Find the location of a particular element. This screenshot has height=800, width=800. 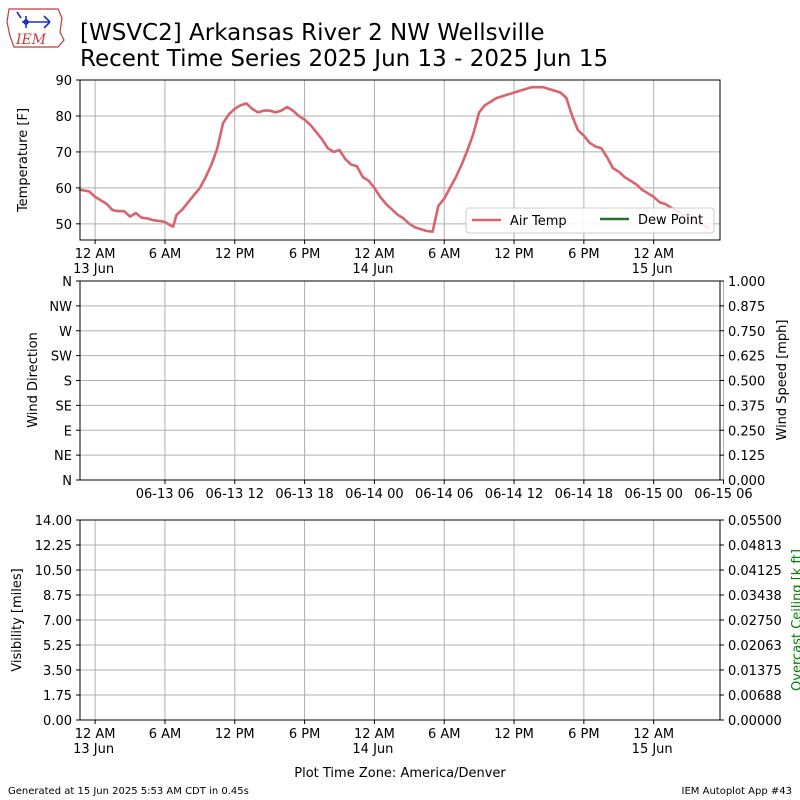

ceiling-y2-tick-label: 0.04125 is located at coordinates (755, 571).